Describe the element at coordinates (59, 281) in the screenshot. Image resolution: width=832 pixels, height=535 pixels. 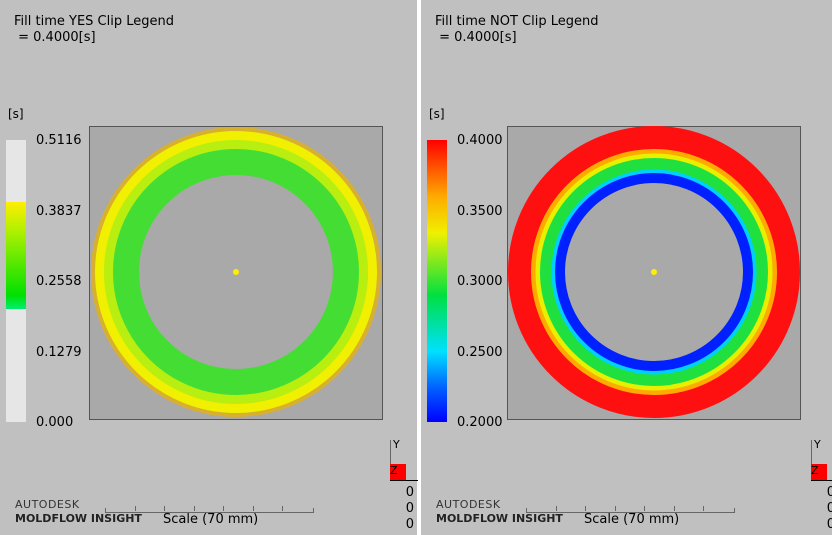
I see `legend-tick: 0.2558` at that location.